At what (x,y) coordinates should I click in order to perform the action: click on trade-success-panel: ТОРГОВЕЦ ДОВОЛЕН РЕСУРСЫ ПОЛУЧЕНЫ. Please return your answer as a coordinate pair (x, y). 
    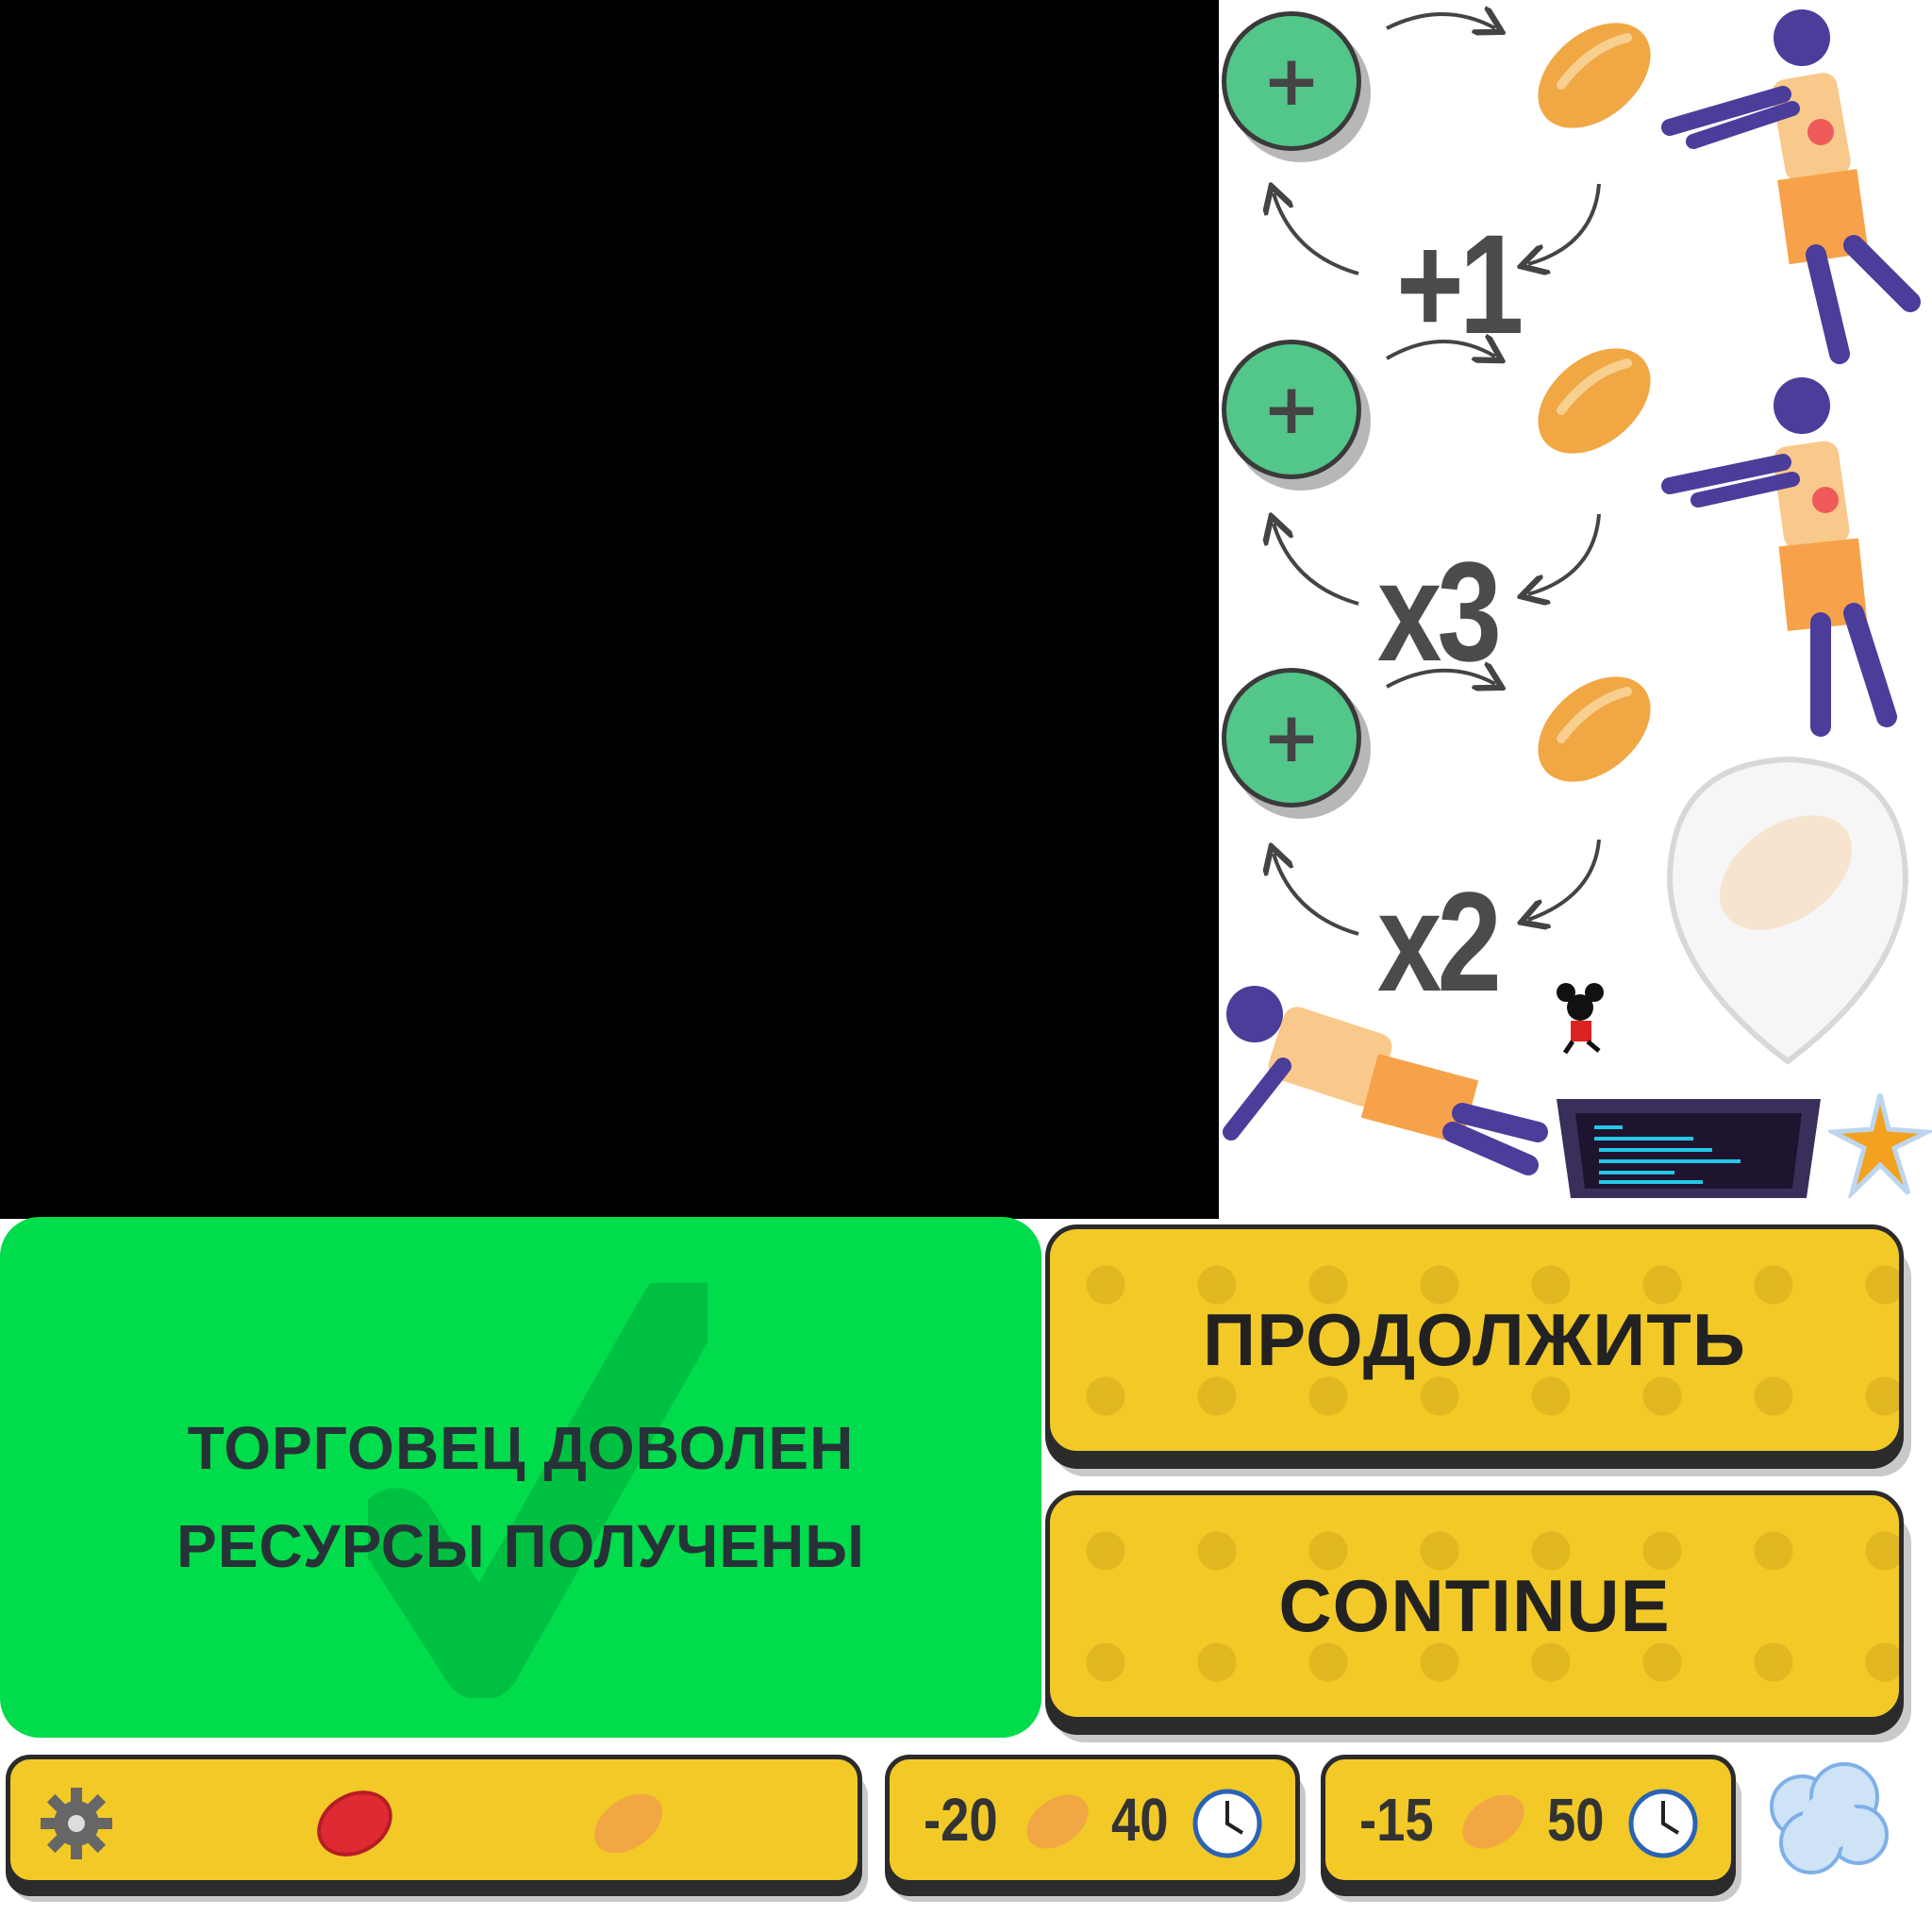
    Looking at the image, I should click on (520, 1478).